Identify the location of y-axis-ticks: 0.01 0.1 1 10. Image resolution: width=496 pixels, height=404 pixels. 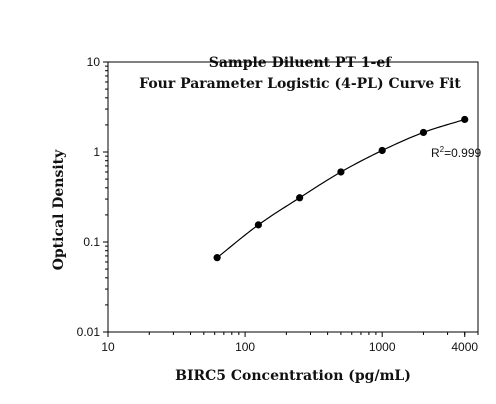
(92, 197).